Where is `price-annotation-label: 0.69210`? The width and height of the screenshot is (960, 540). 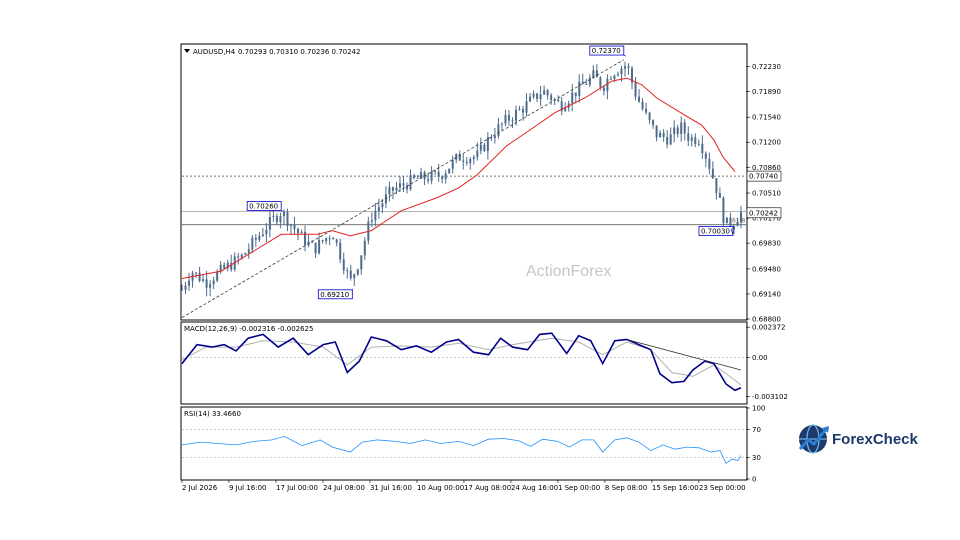
price-annotation-label: 0.69210 is located at coordinates (334, 295).